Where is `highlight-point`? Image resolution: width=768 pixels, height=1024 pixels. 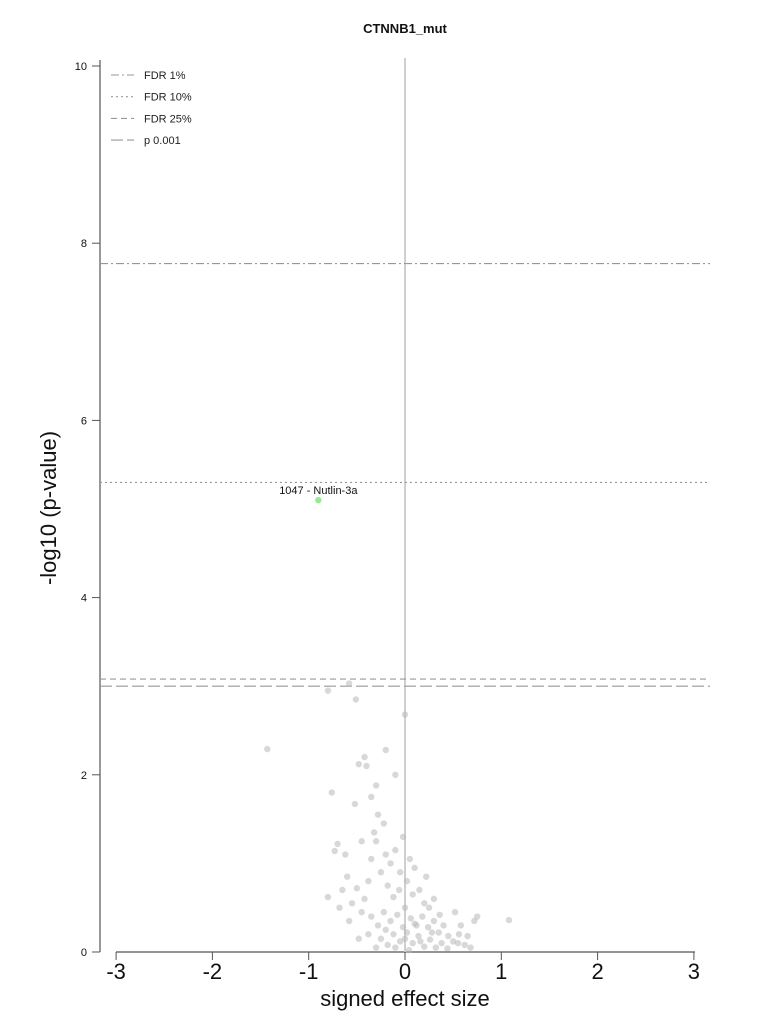 highlight-point is located at coordinates (318, 500).